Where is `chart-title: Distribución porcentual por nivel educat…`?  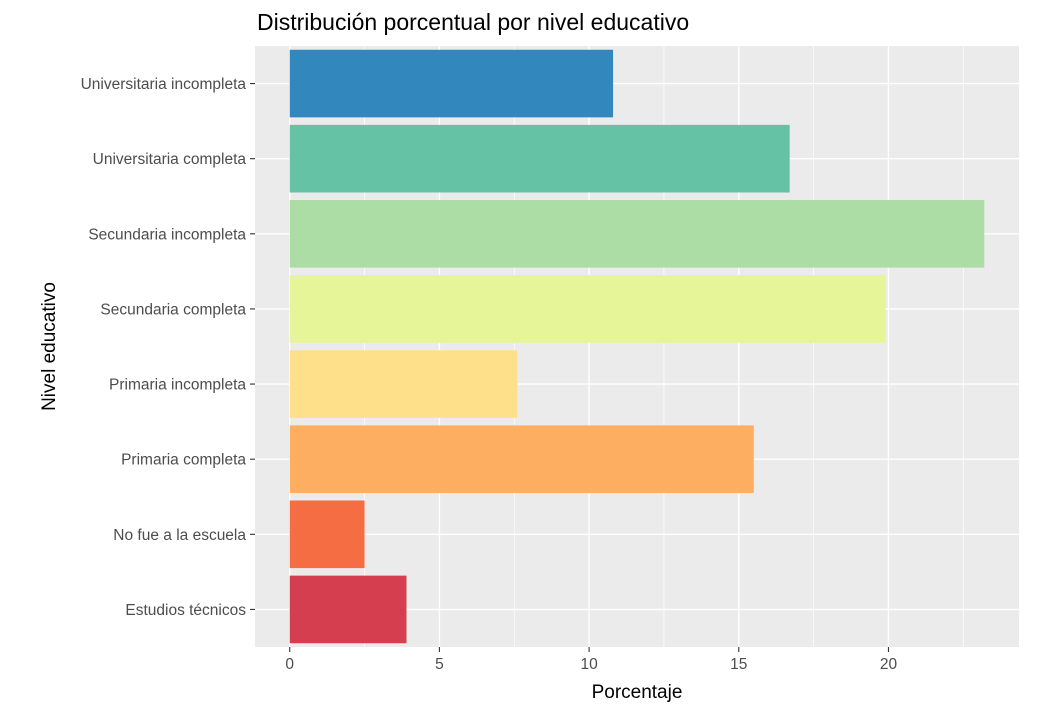 chart-title: Distribución porcentual por nivel educat… is located at coordinates (473, 22).